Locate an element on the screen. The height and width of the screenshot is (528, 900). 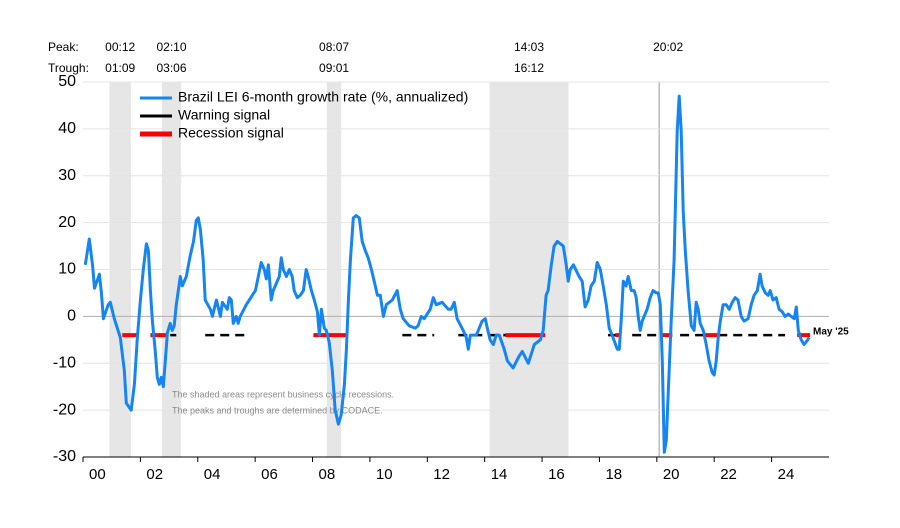
x-tick-label: 00 is located at coordinates (97, 474).